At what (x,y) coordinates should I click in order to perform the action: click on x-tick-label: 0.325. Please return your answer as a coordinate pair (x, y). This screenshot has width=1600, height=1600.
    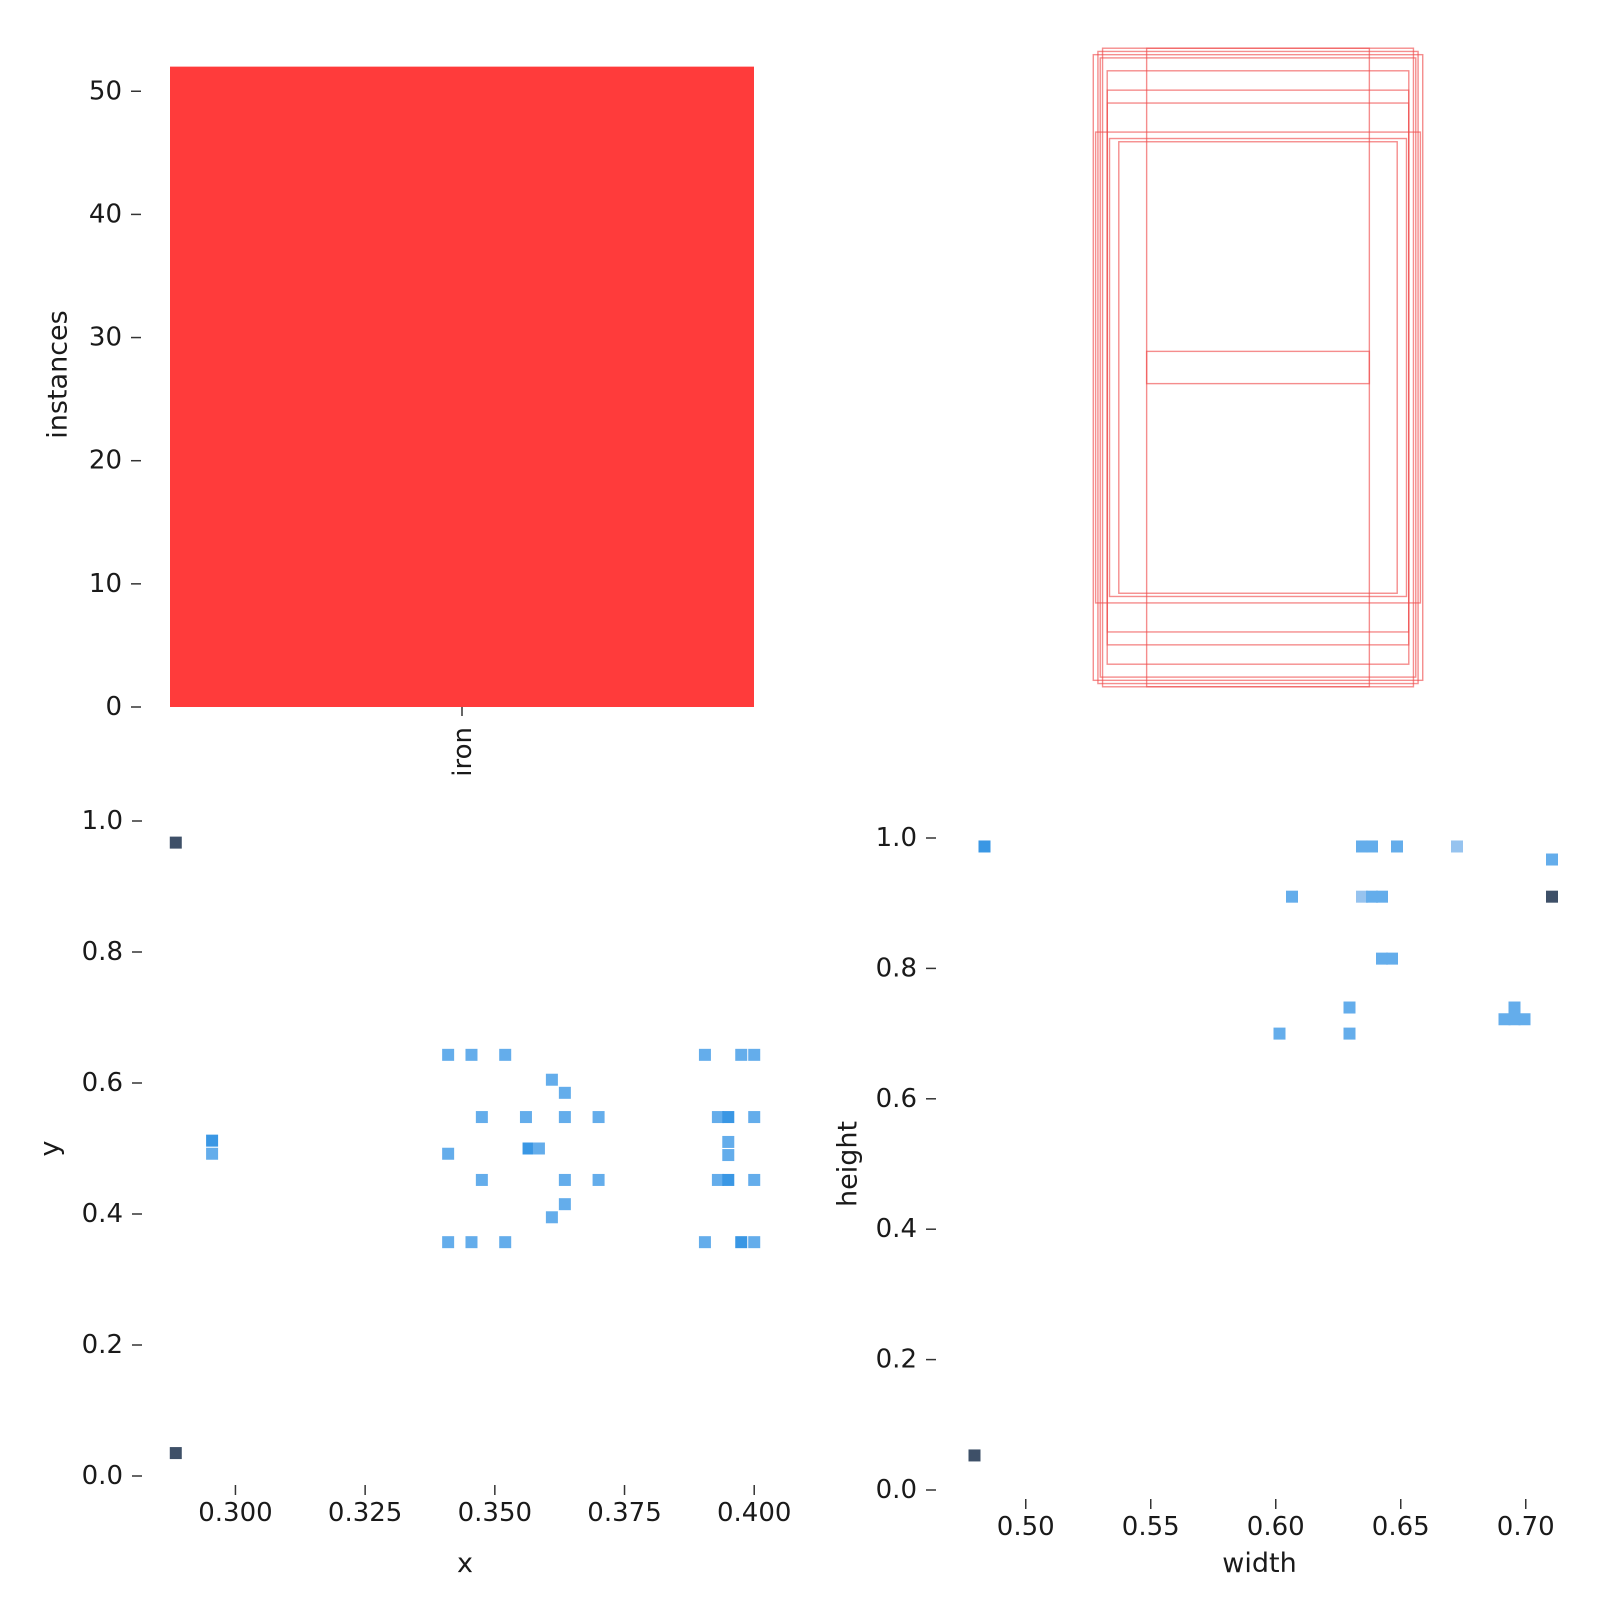
    Looking at the image, I should click on (365, 1513).